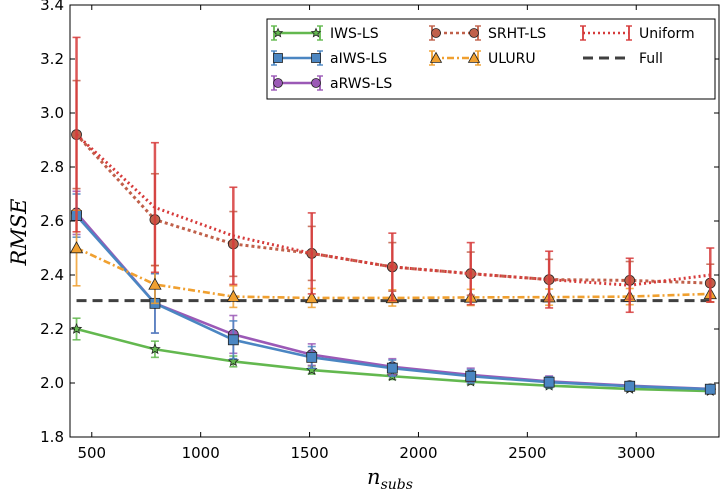 The width and height of the screenshot is (723, 493). Describe the element at coordinates (527, 453) in the screenshot. I see `x-tick-label: 2500` at that location.